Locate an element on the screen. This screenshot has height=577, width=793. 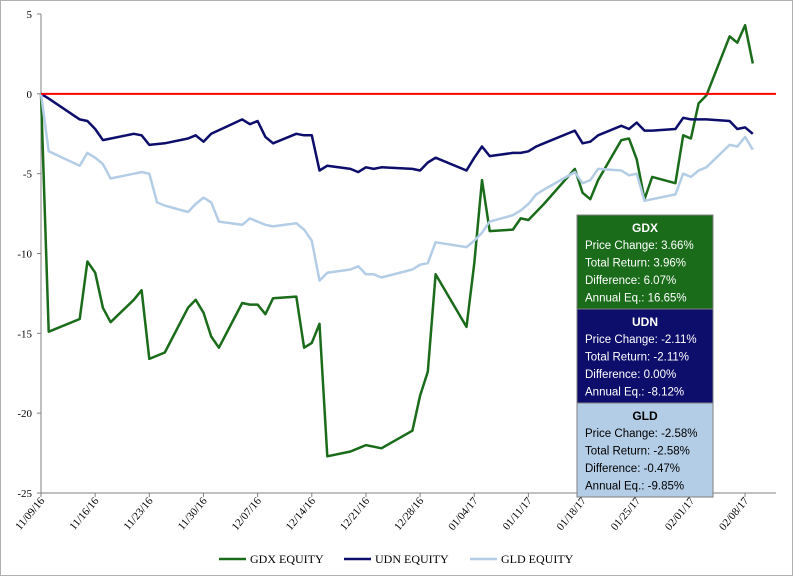
y-tick-label: -5 is located at coordinates (28, 175).